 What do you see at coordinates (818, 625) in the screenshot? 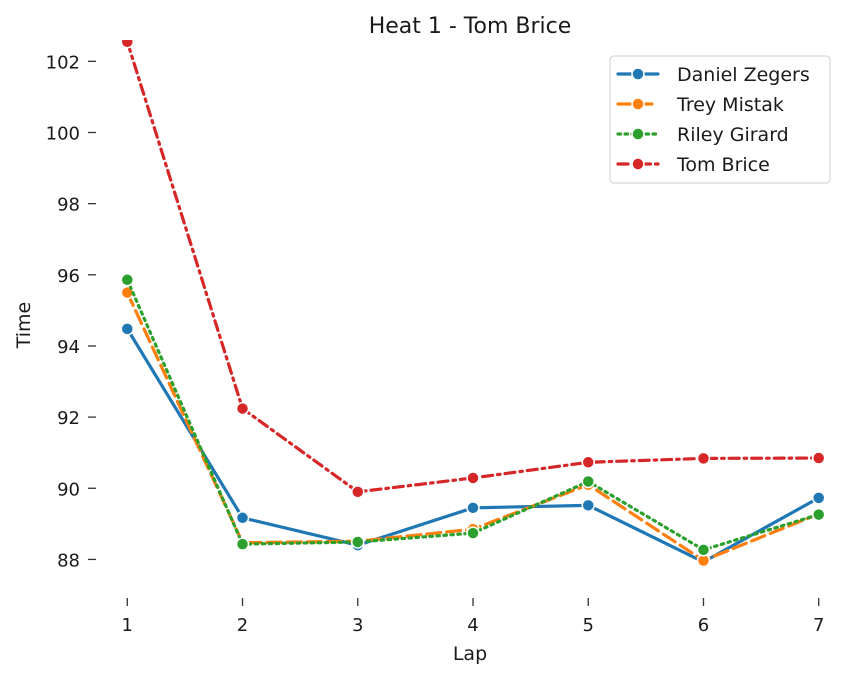
I see `x-tick-label: 7` at bounding box center [818, 625].